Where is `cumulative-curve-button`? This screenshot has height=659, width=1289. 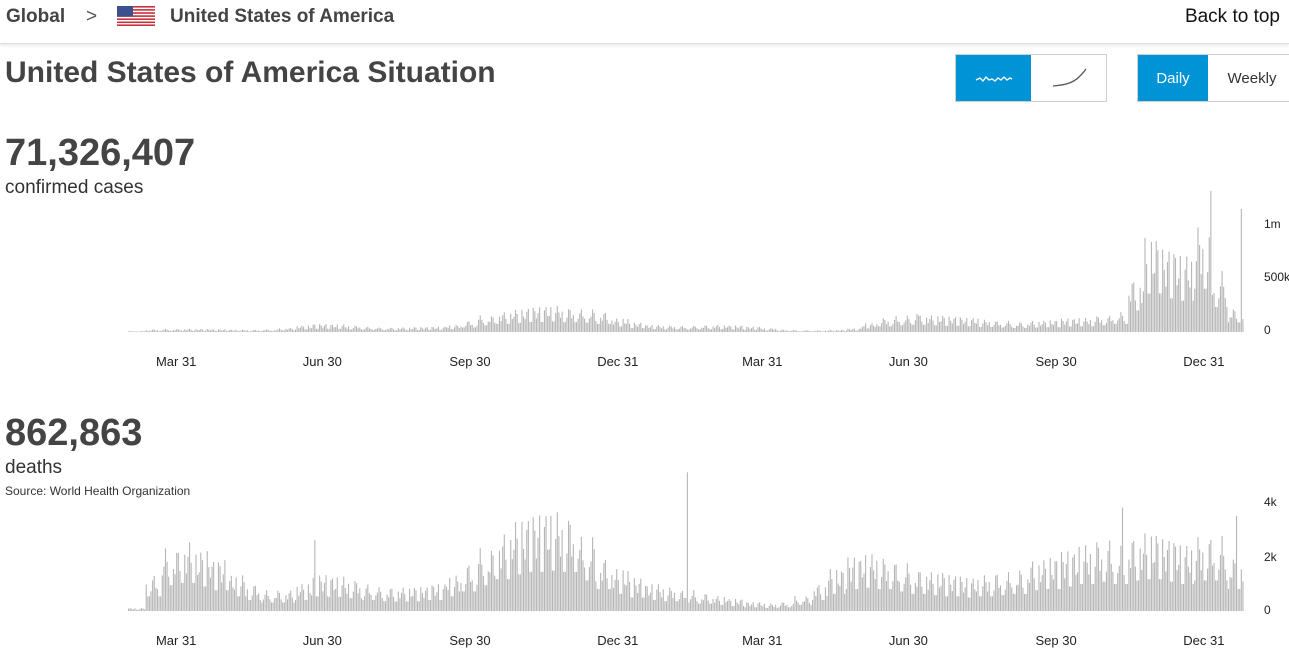
cumulative-curve-button is located at coordinates (1068, 78).